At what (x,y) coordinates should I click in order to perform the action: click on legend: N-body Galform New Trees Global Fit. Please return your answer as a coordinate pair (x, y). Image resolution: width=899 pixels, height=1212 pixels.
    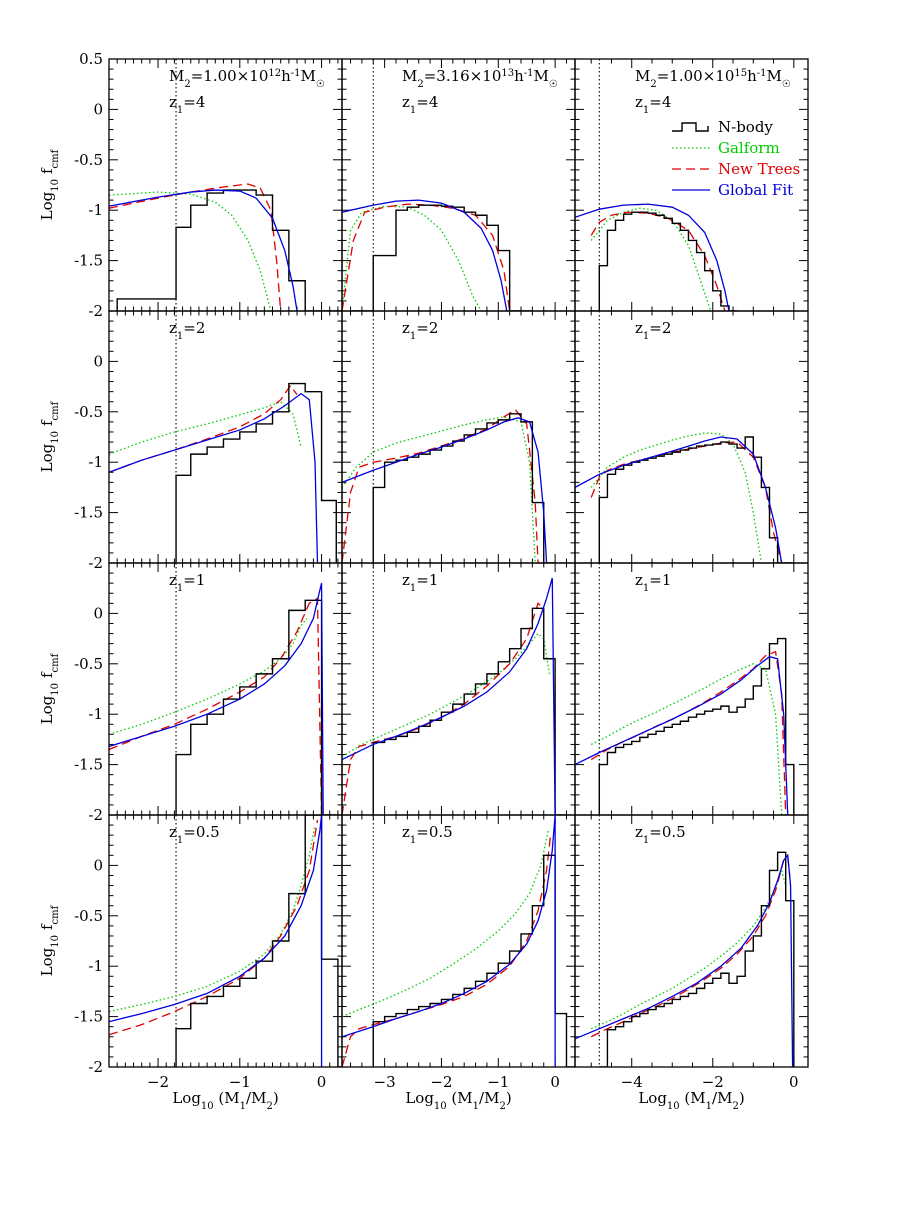
    Looking at the image, I should click on (736, 158).